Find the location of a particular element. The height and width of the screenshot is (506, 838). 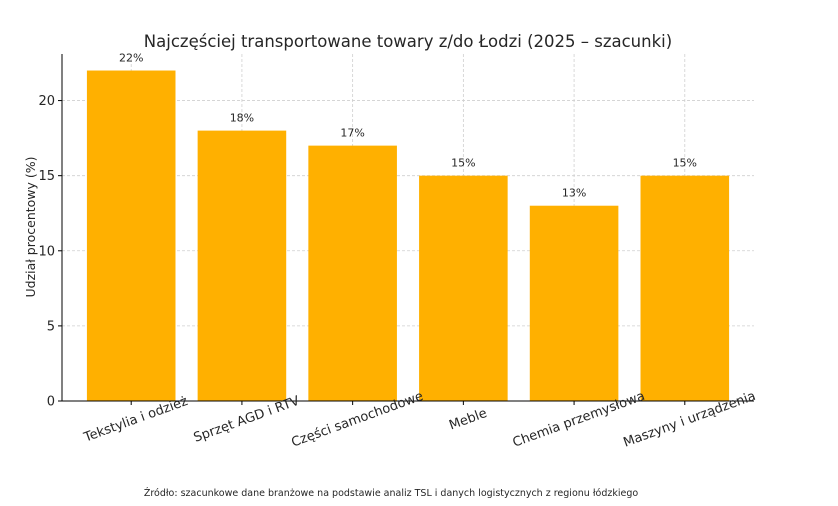

y-tick-label: 0 is located at coordinates (51, 402).